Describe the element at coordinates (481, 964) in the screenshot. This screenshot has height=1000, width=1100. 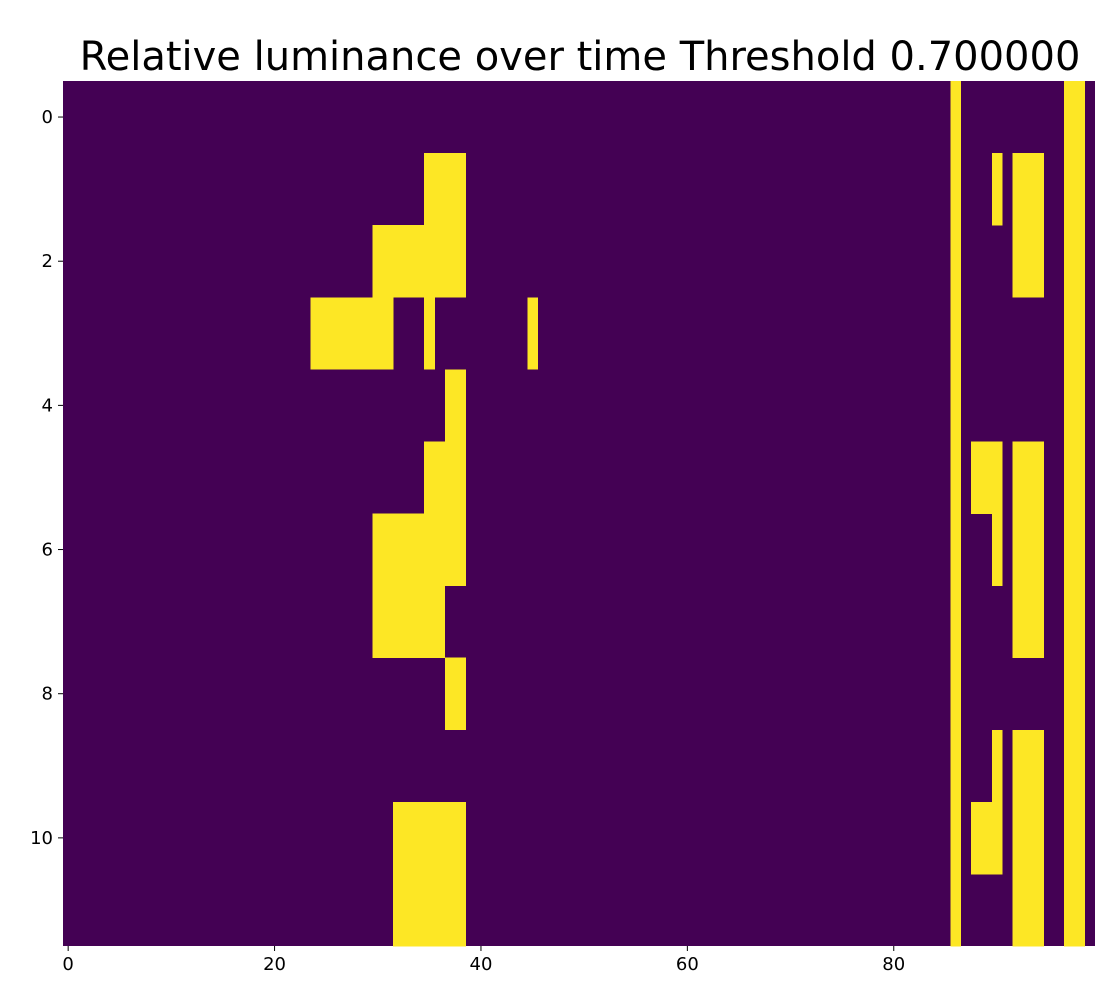
I see `x-tick-label: 40` at that location.